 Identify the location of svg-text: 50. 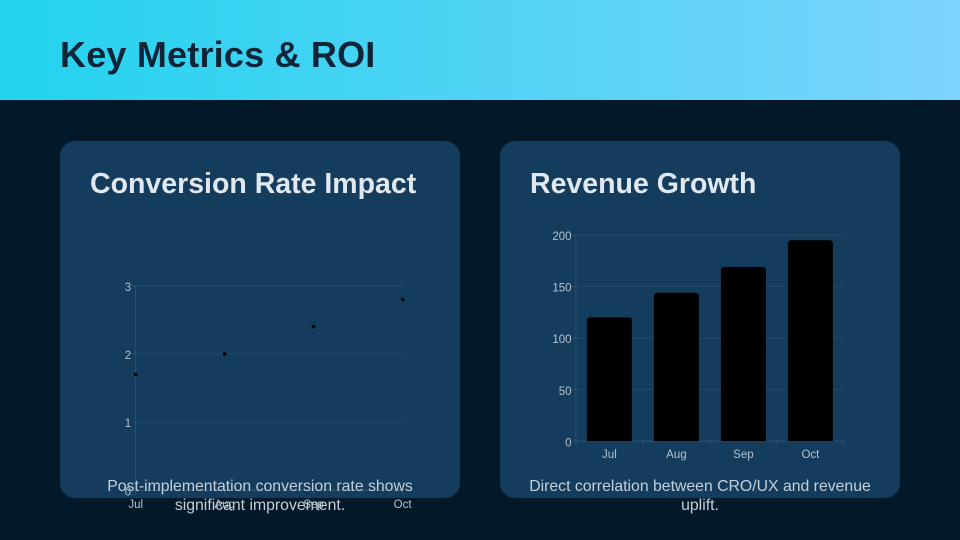
(565, 392).